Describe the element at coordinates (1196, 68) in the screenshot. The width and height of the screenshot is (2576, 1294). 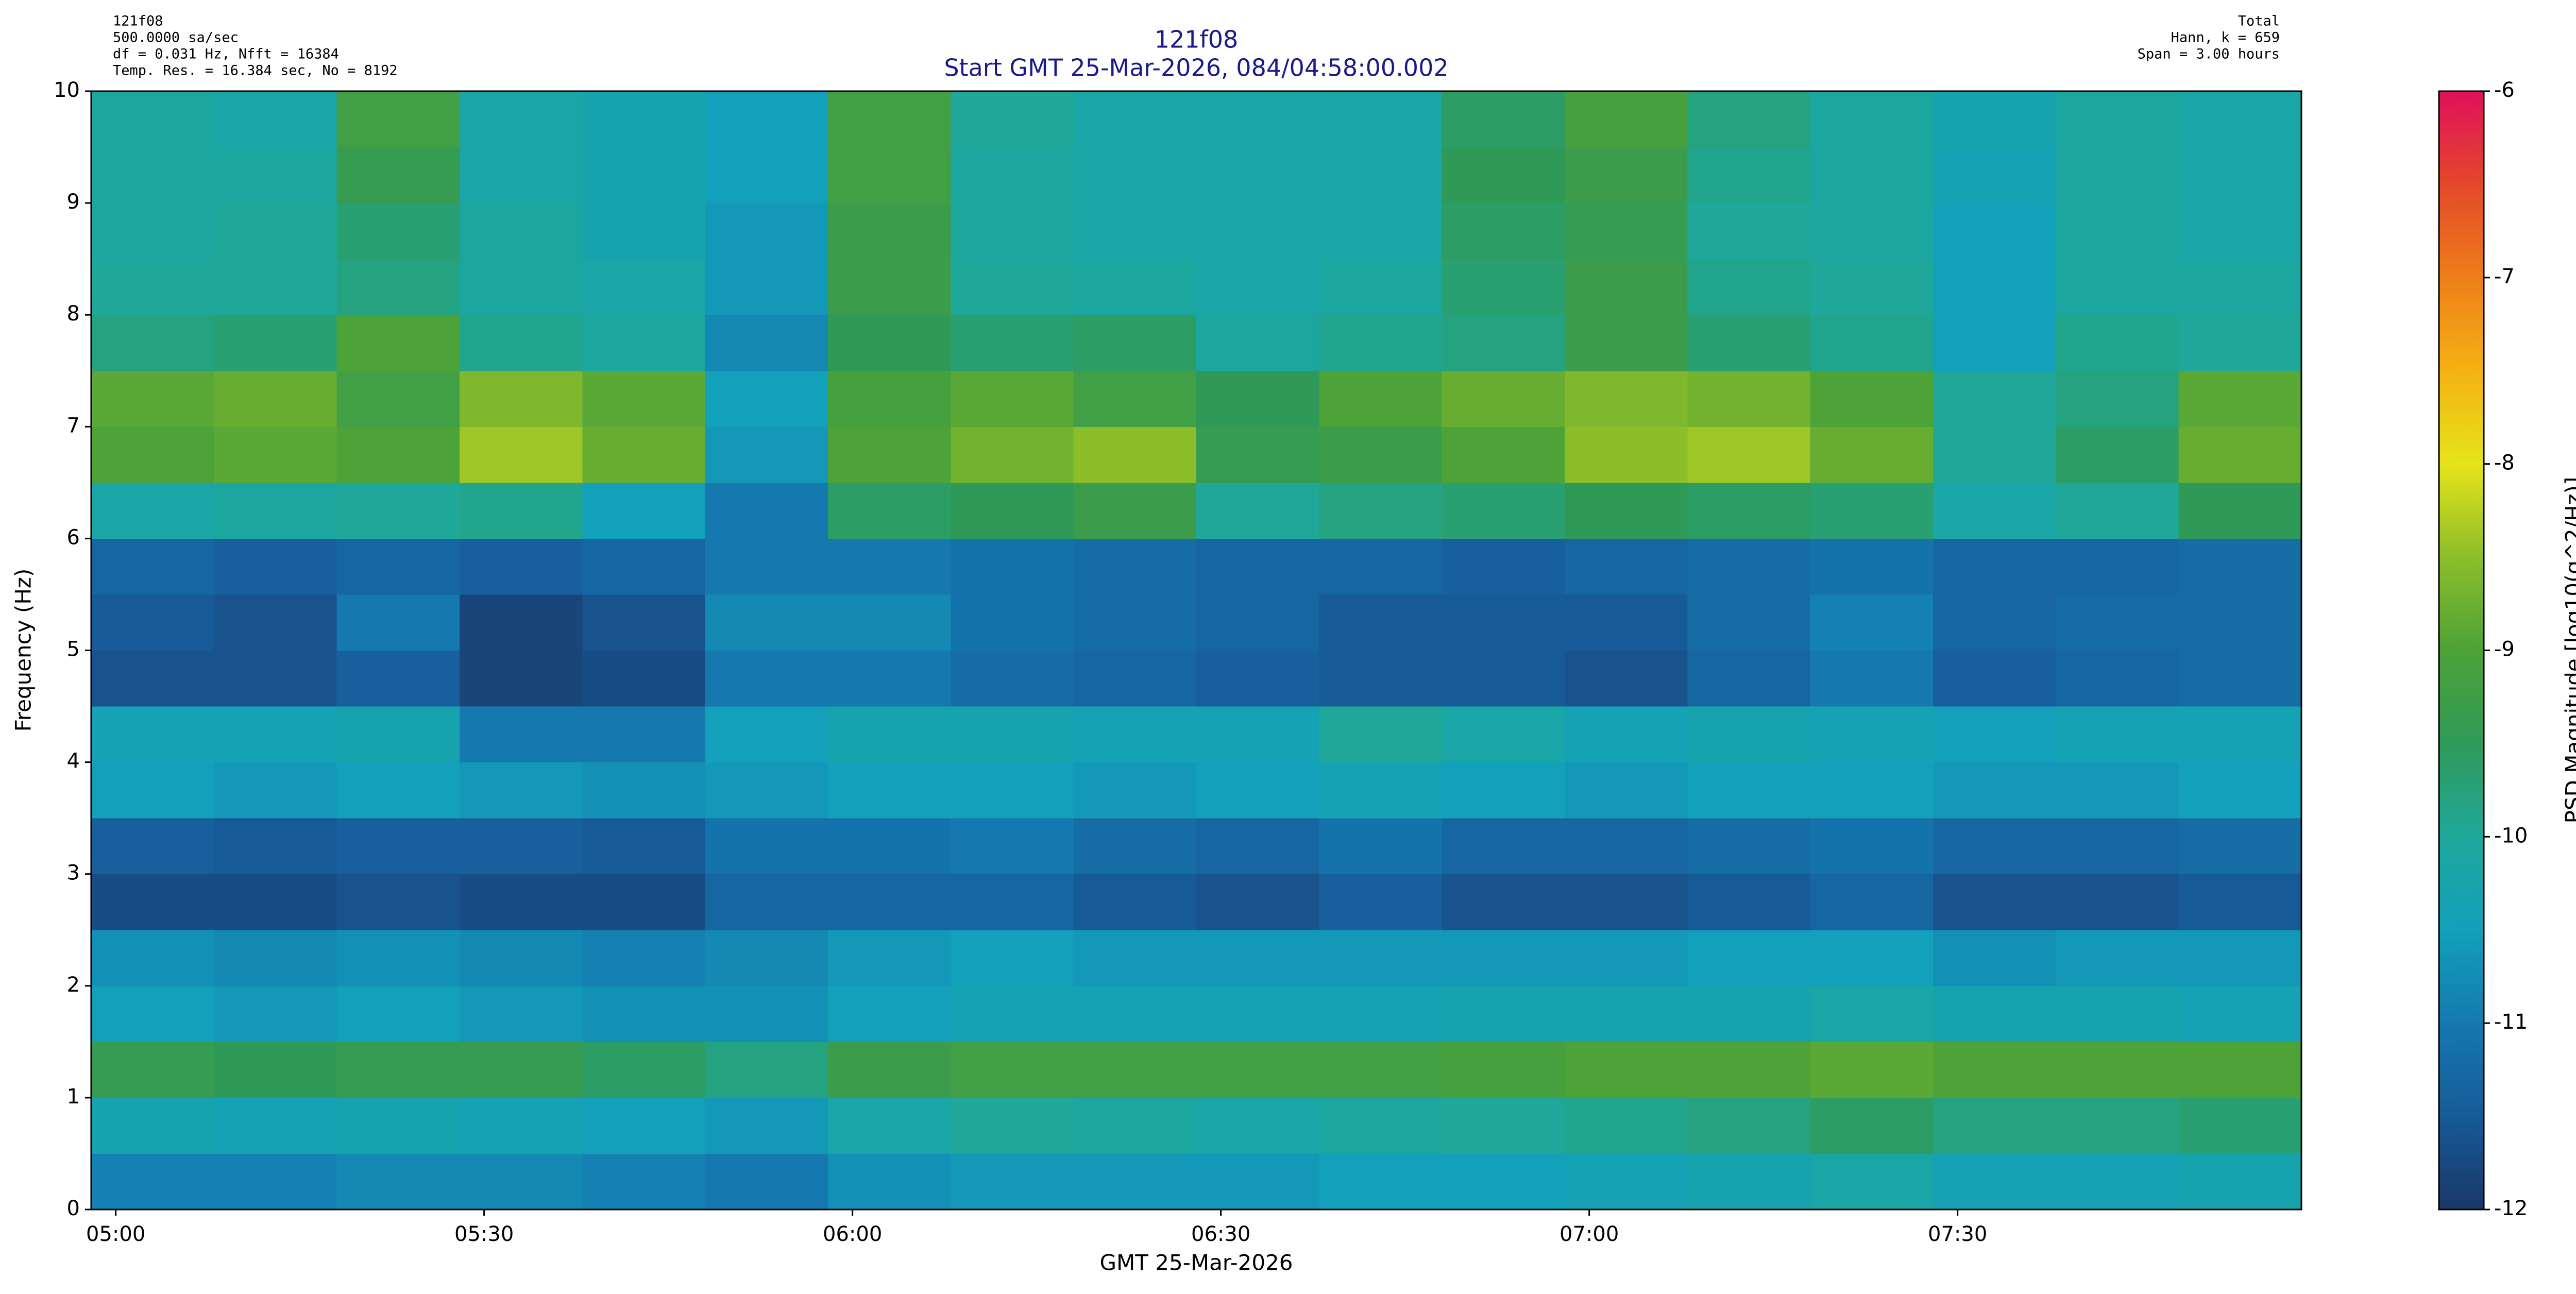
I see `chart-subtitle: Start GMT 25-Mar-2026, 084/04:58:00.002` at that location.